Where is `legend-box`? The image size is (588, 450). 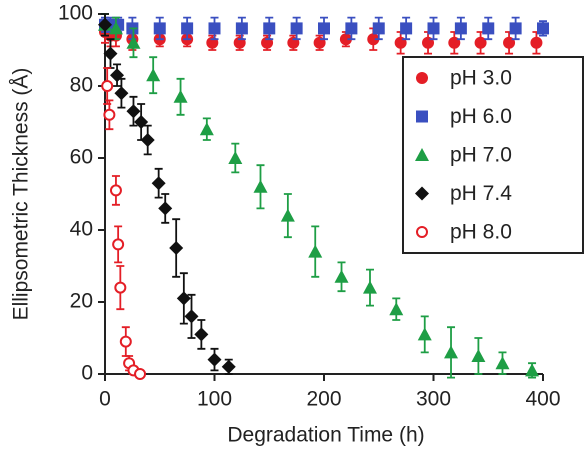 legend-box is located at coordinates (493, 155).